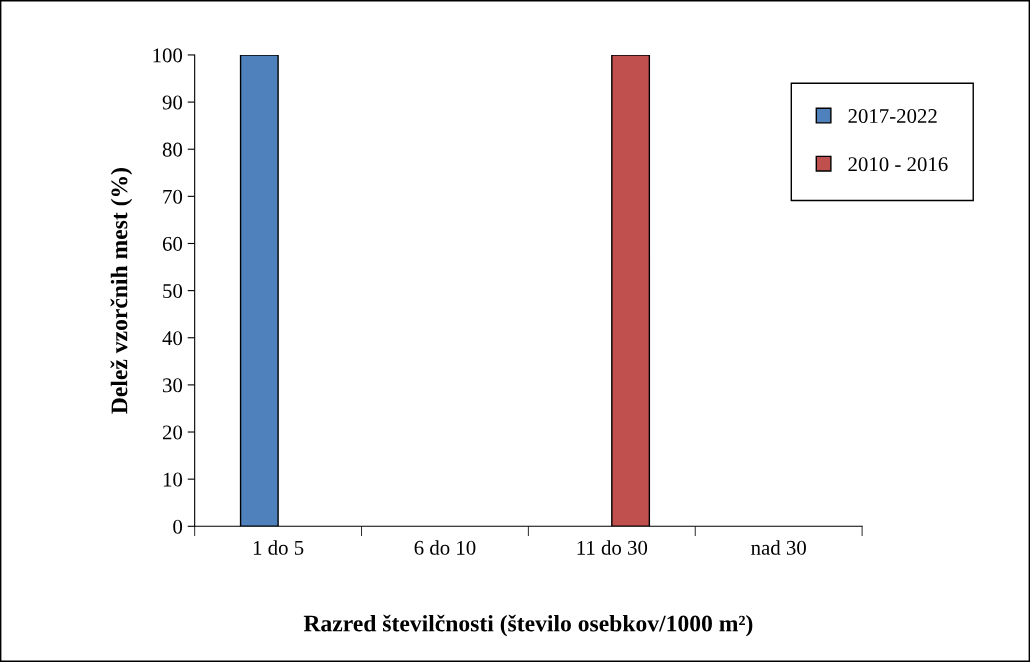 Image resolution: width=1030 pixels, height=662 pixels. What do you see at coordinates (168, 55) in the screenshot?
I see `y-tick-label: 100` at bounding box center [168, 55].